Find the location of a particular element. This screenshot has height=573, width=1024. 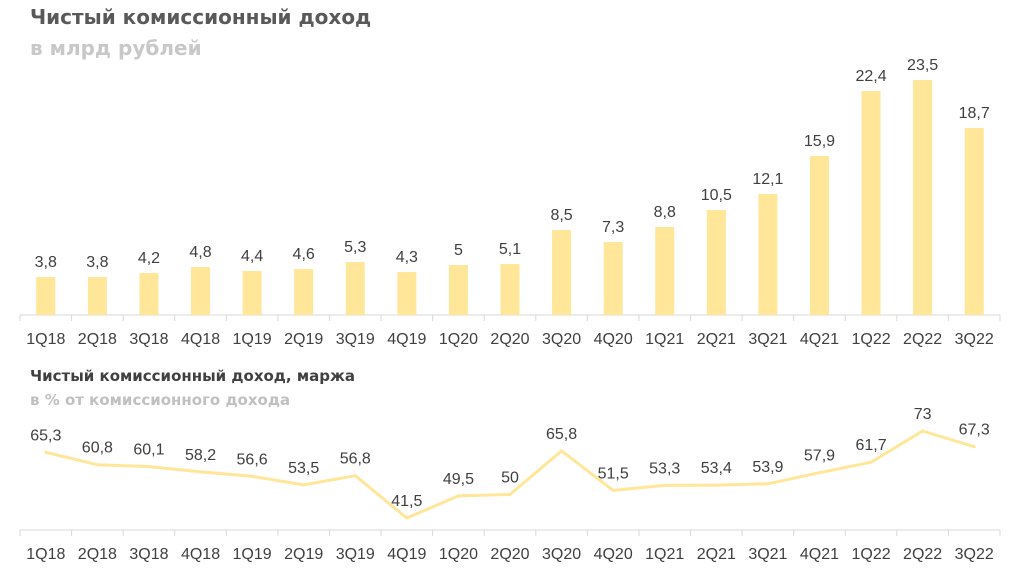

chart2-x-tick-label: 2Q19 is located at coordinates (303, 554).